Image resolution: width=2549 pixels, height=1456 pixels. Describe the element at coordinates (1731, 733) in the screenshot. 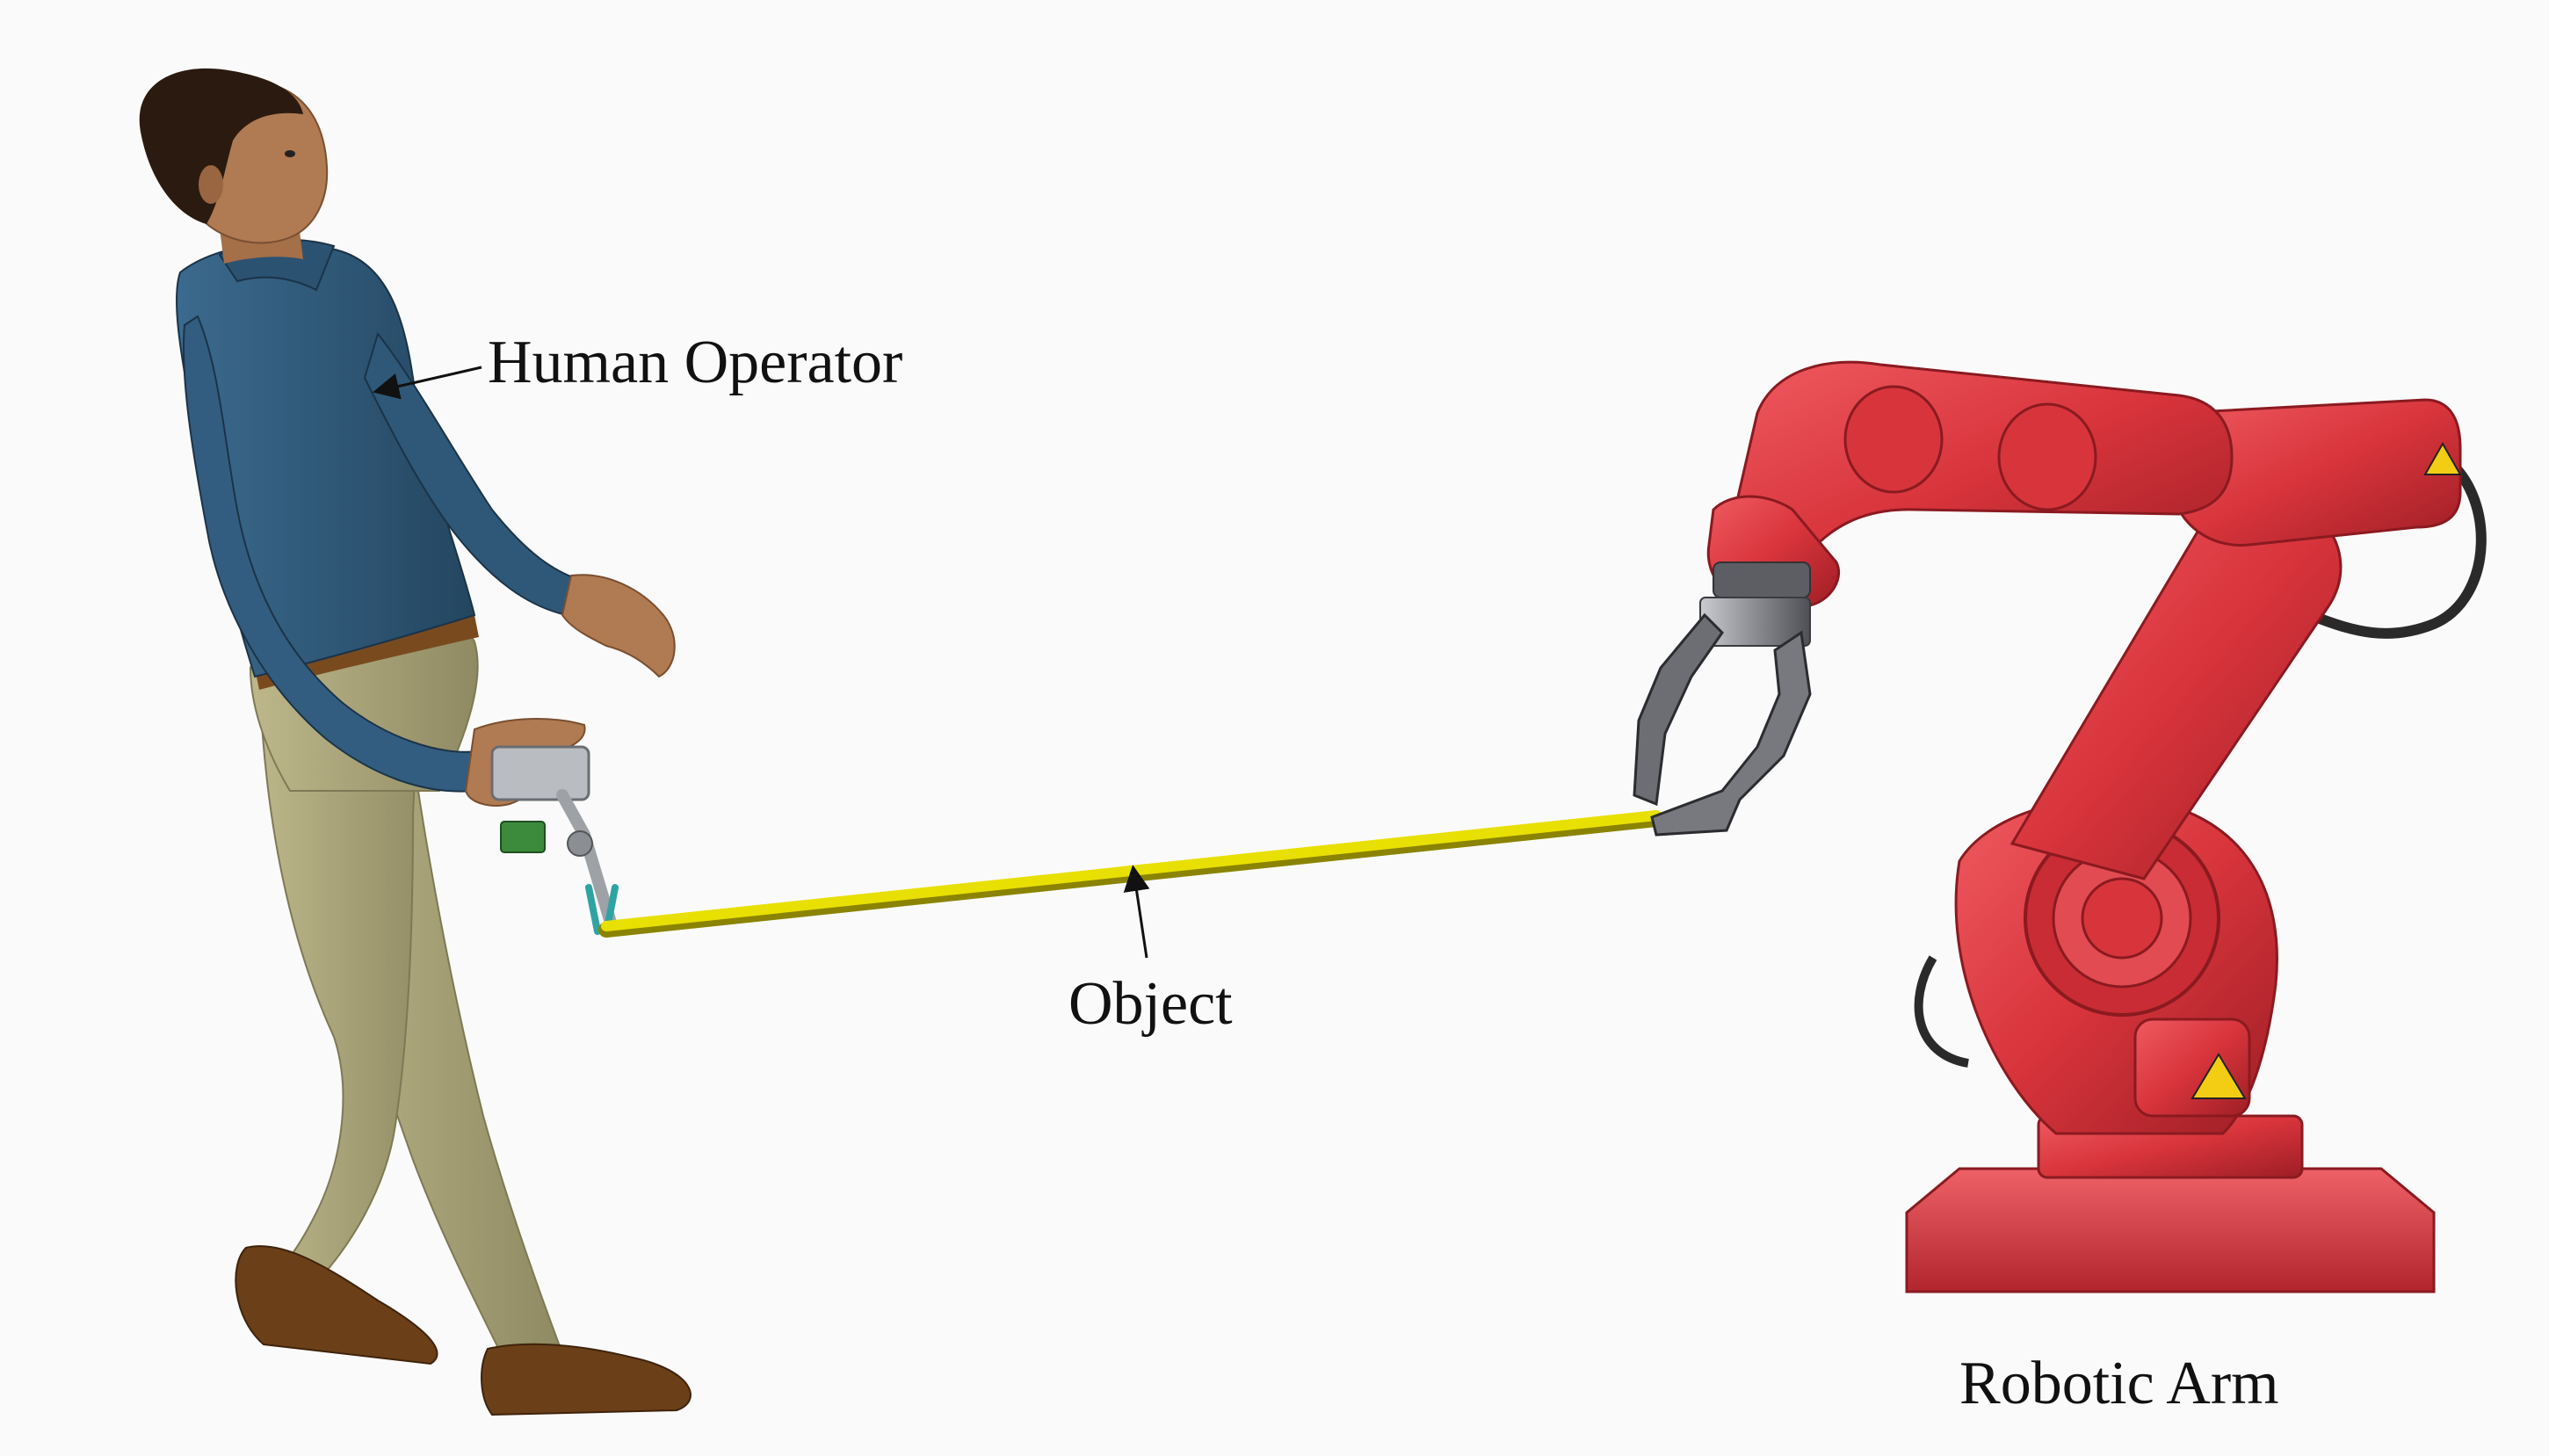

I see `gripper-finger-right` at that location.